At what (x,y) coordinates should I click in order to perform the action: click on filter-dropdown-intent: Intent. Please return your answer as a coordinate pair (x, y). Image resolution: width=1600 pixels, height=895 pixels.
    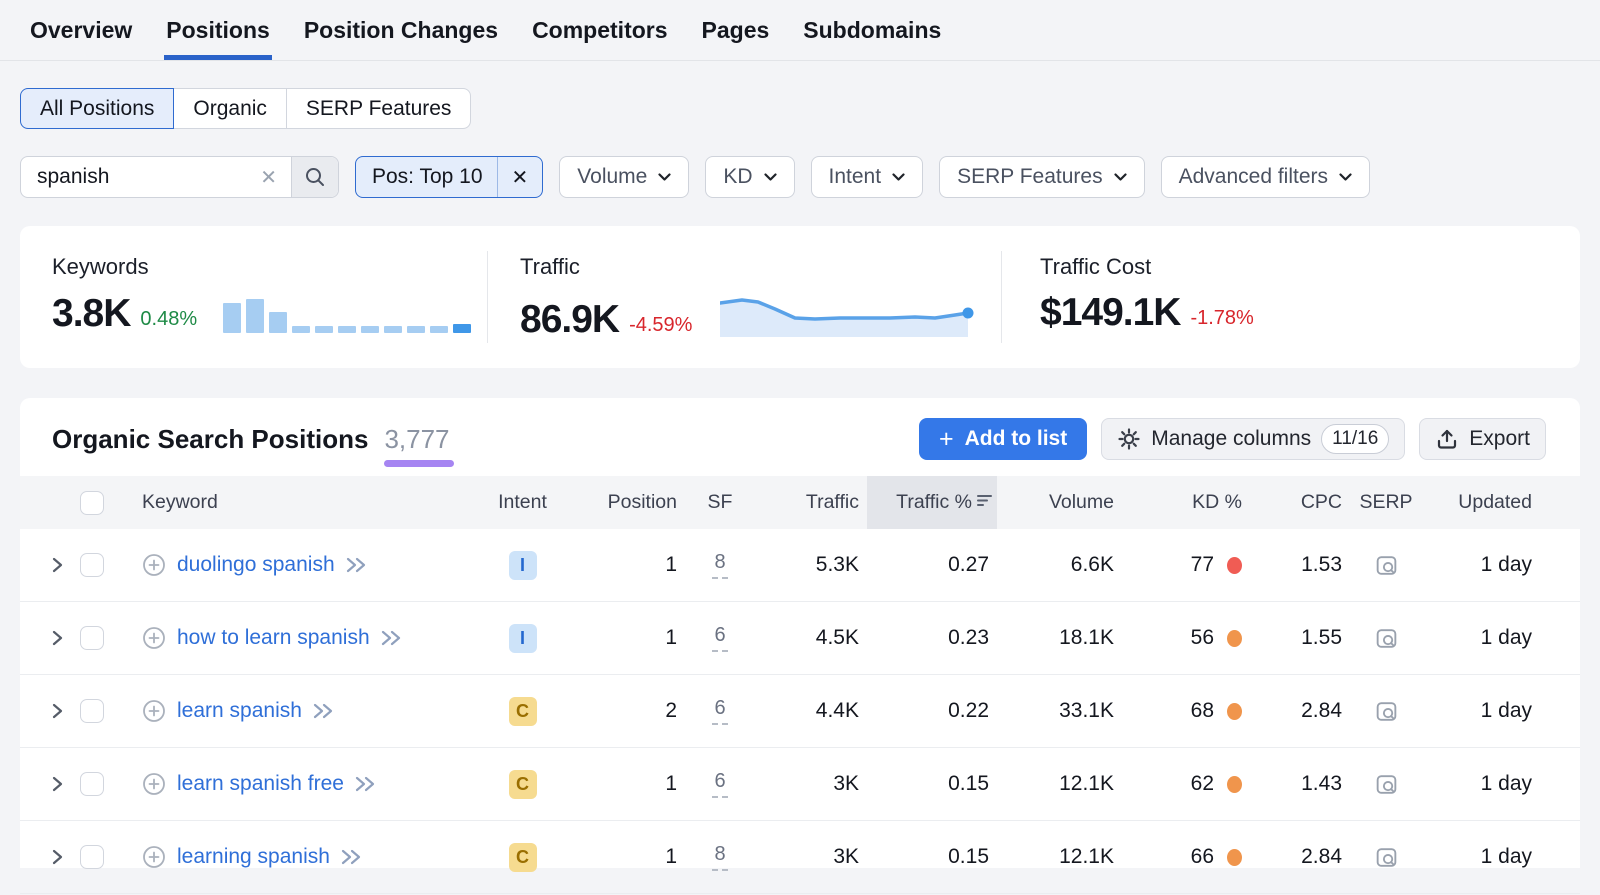
    Looking at the image, I should click on (867, 177).